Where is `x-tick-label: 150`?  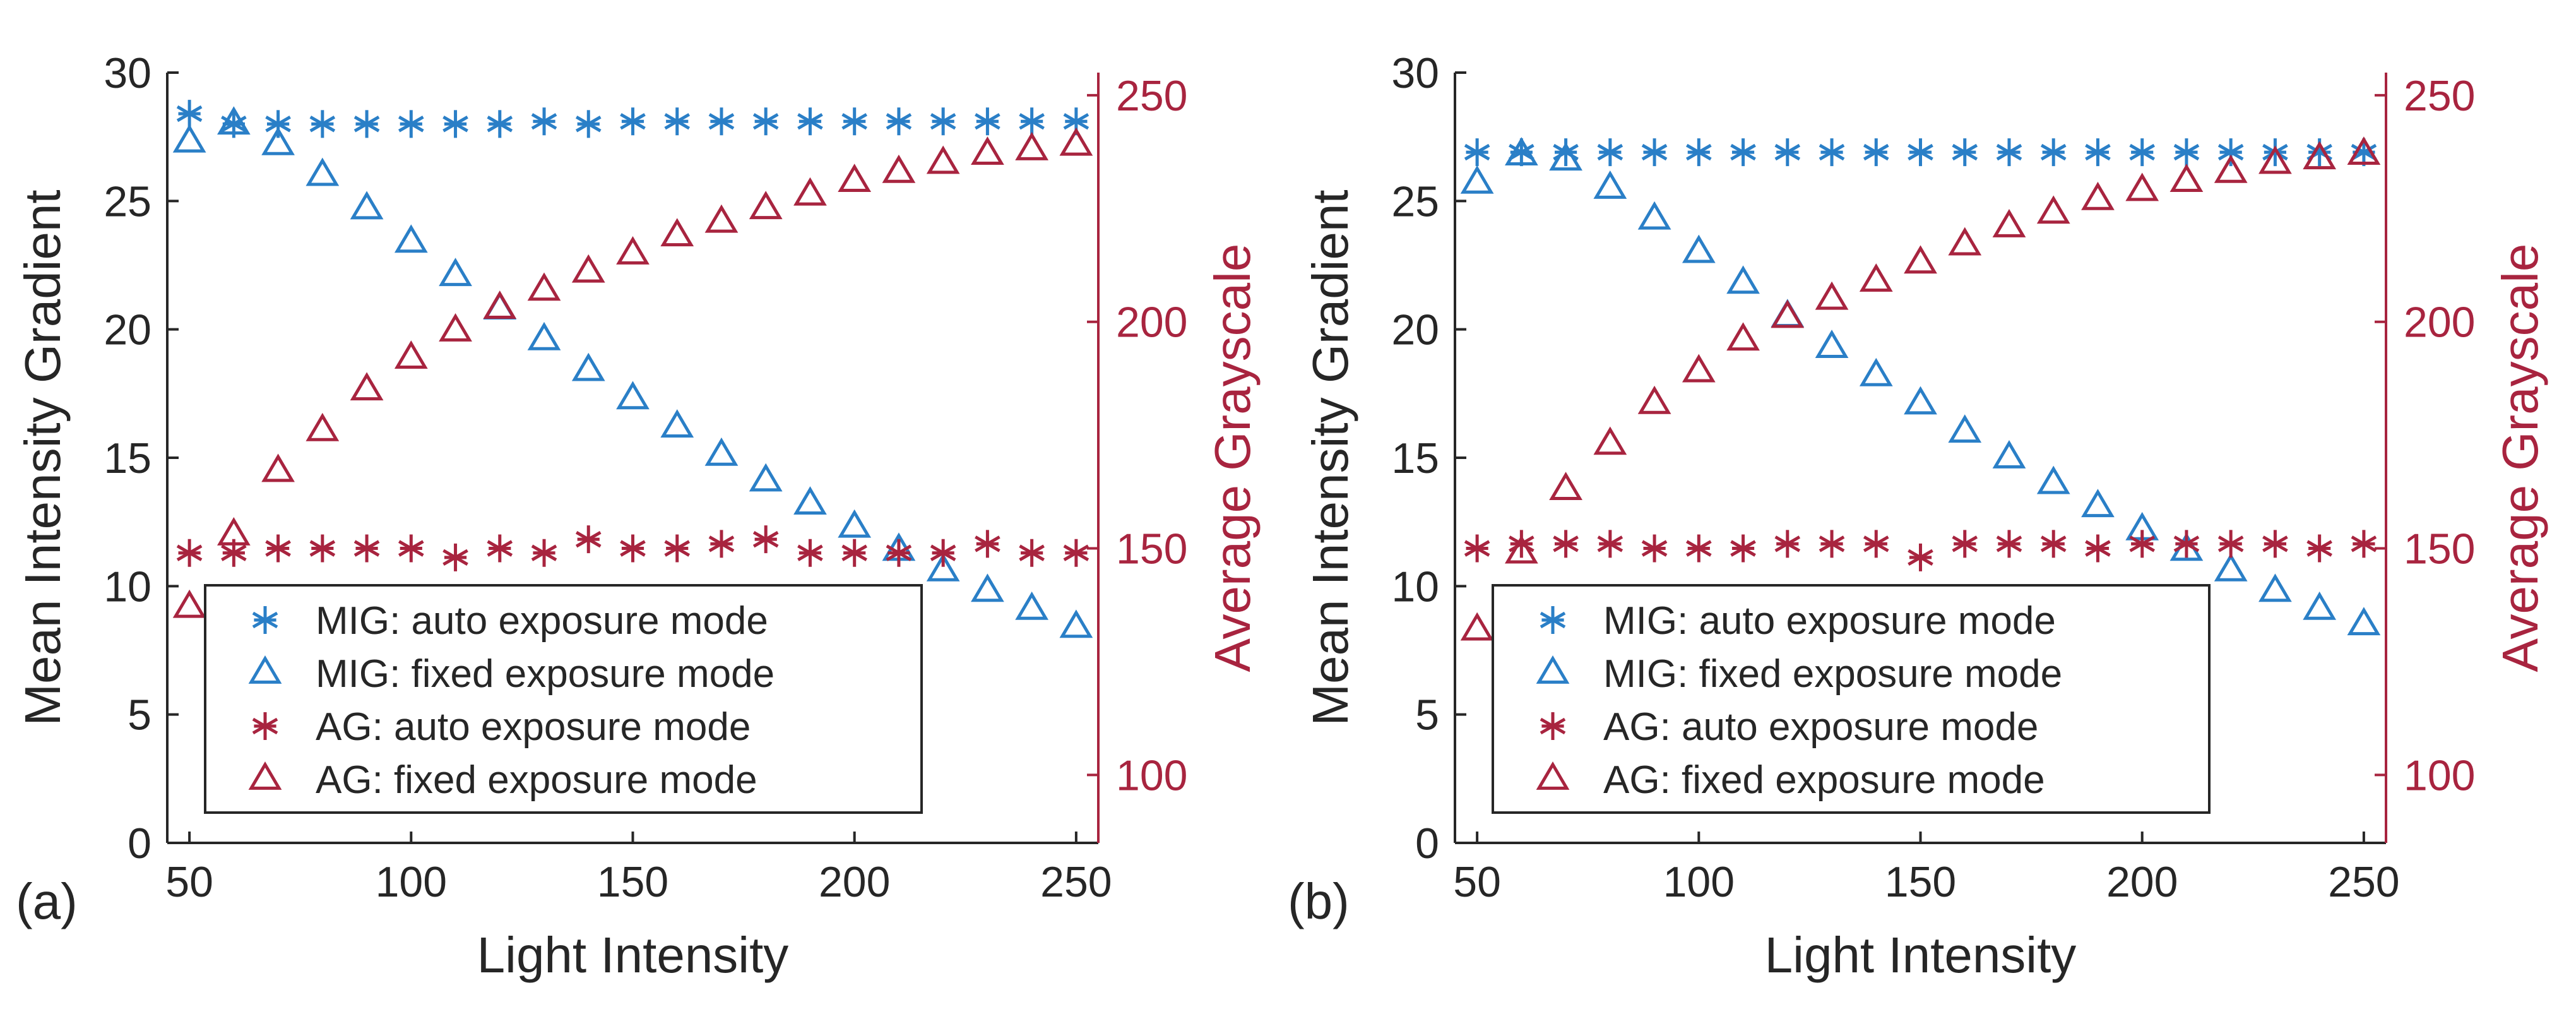 x-tick-label: 150 is located at coordinates (1920, 882).